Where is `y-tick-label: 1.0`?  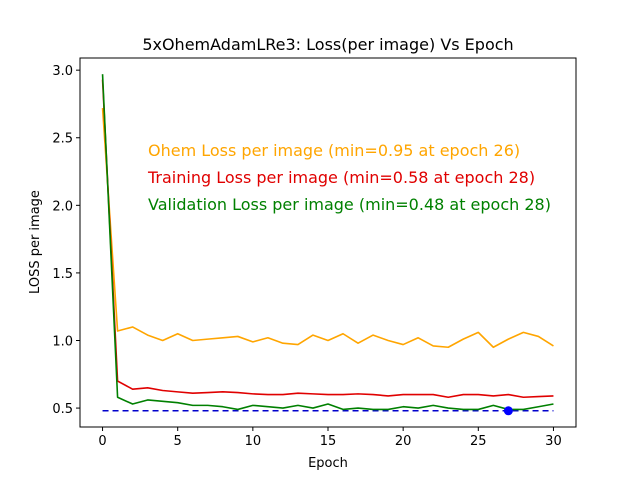
y-tick-label: 1.0 is located at coordinates (62, 341).